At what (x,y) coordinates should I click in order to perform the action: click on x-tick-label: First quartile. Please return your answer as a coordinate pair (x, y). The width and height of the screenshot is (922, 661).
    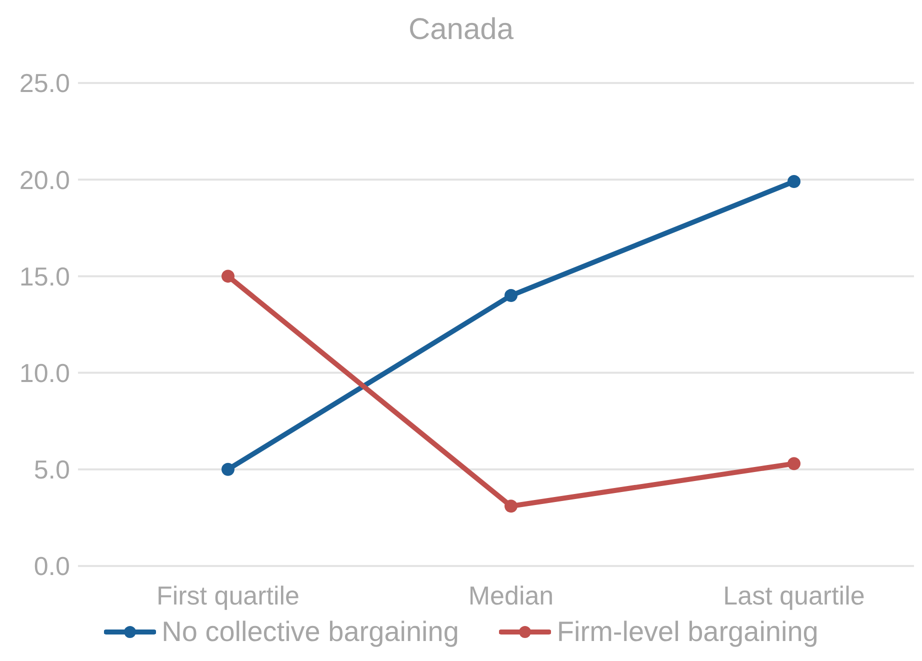
    Looking at the image, I should click on (228, 595).